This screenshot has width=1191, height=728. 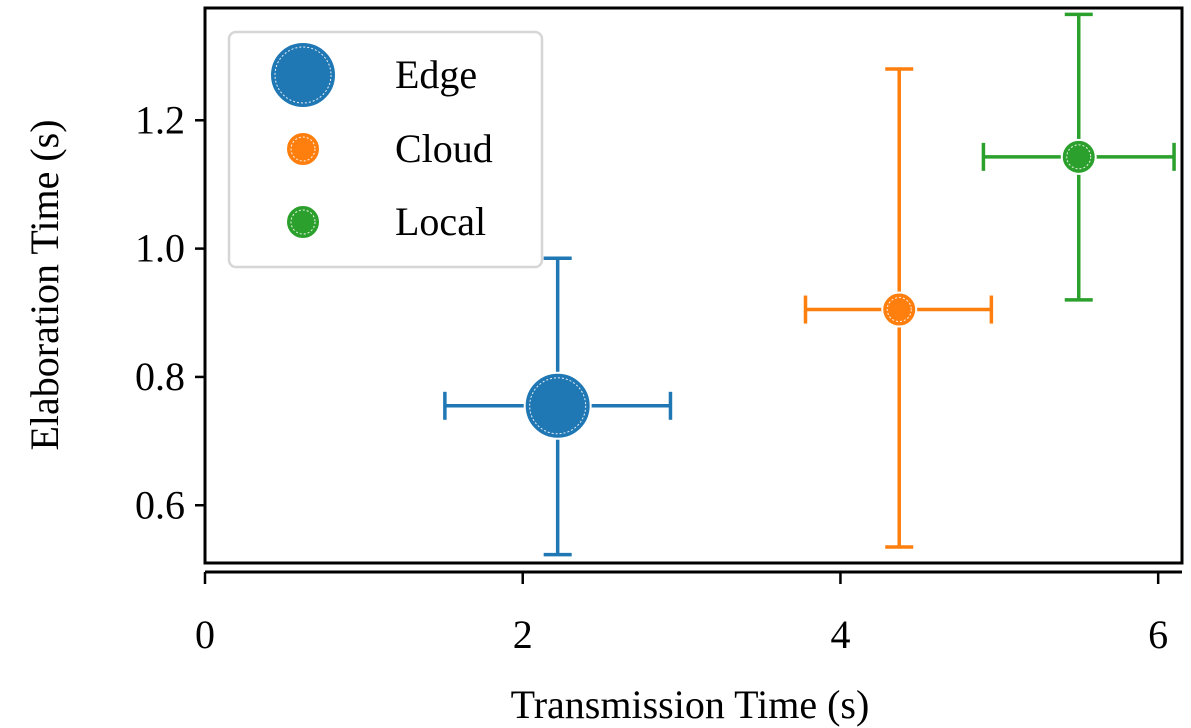 I want to click on legend-marker, so click(x=303, y=75).